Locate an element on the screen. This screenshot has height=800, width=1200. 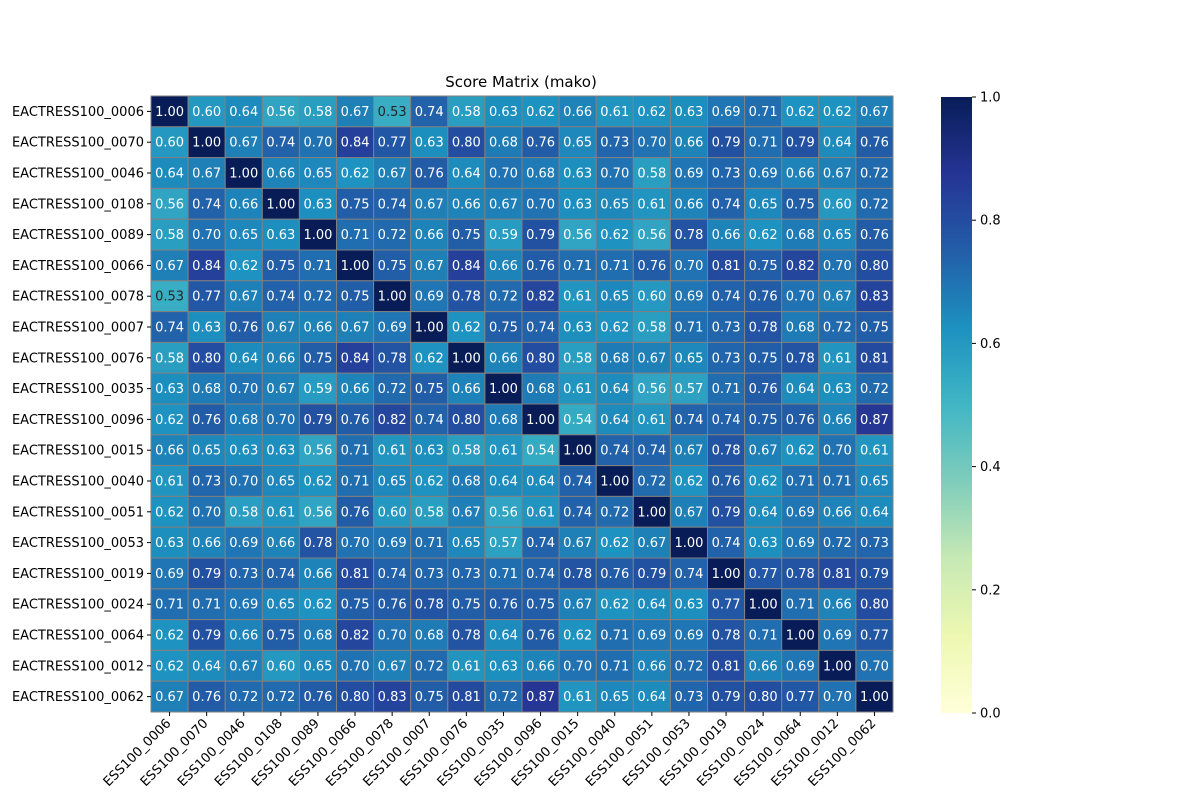
cell-value-label: 1.00 is located at coordinates (466, 358).